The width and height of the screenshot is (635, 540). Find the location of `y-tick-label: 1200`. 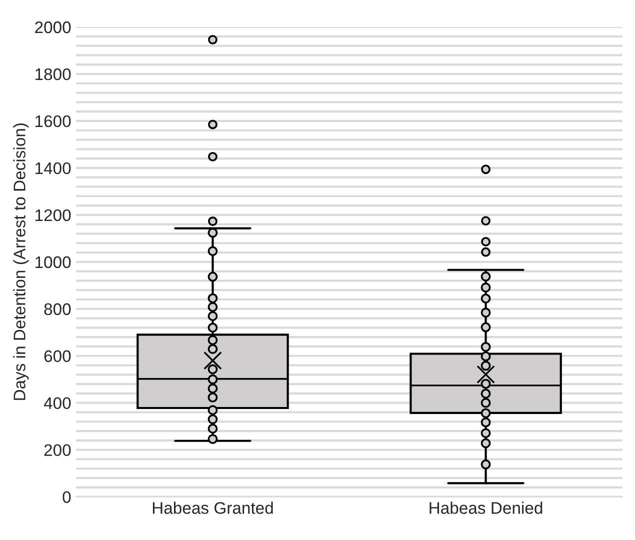

y-tick-label: 1200 is located at coordinates (53, 215).